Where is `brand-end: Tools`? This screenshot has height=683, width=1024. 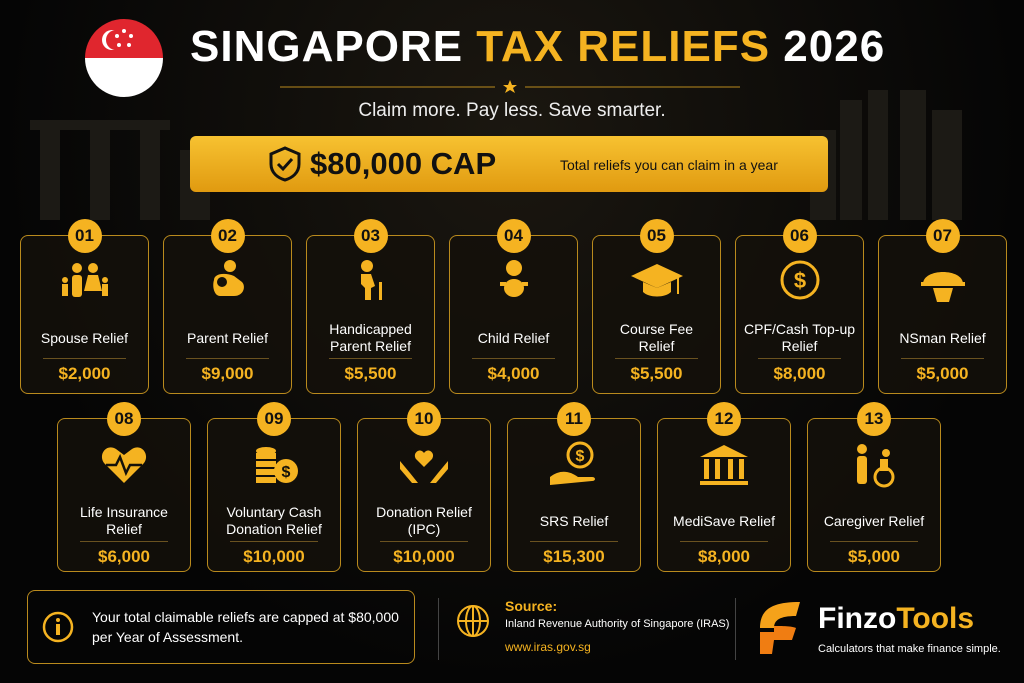 brand-end: Tools is located at coordinates (935, 618).